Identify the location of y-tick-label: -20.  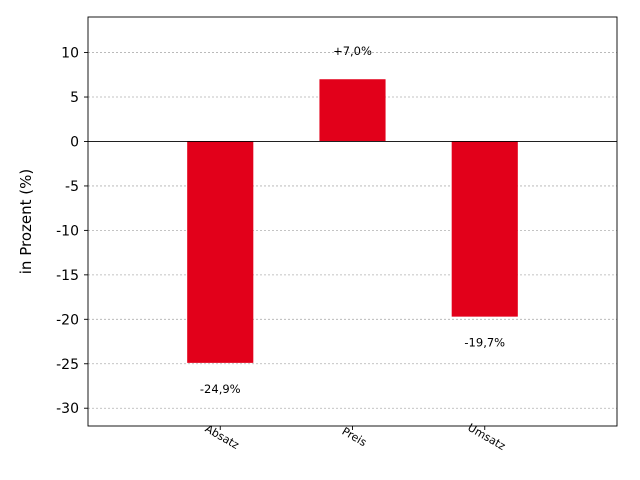
(67, 320).